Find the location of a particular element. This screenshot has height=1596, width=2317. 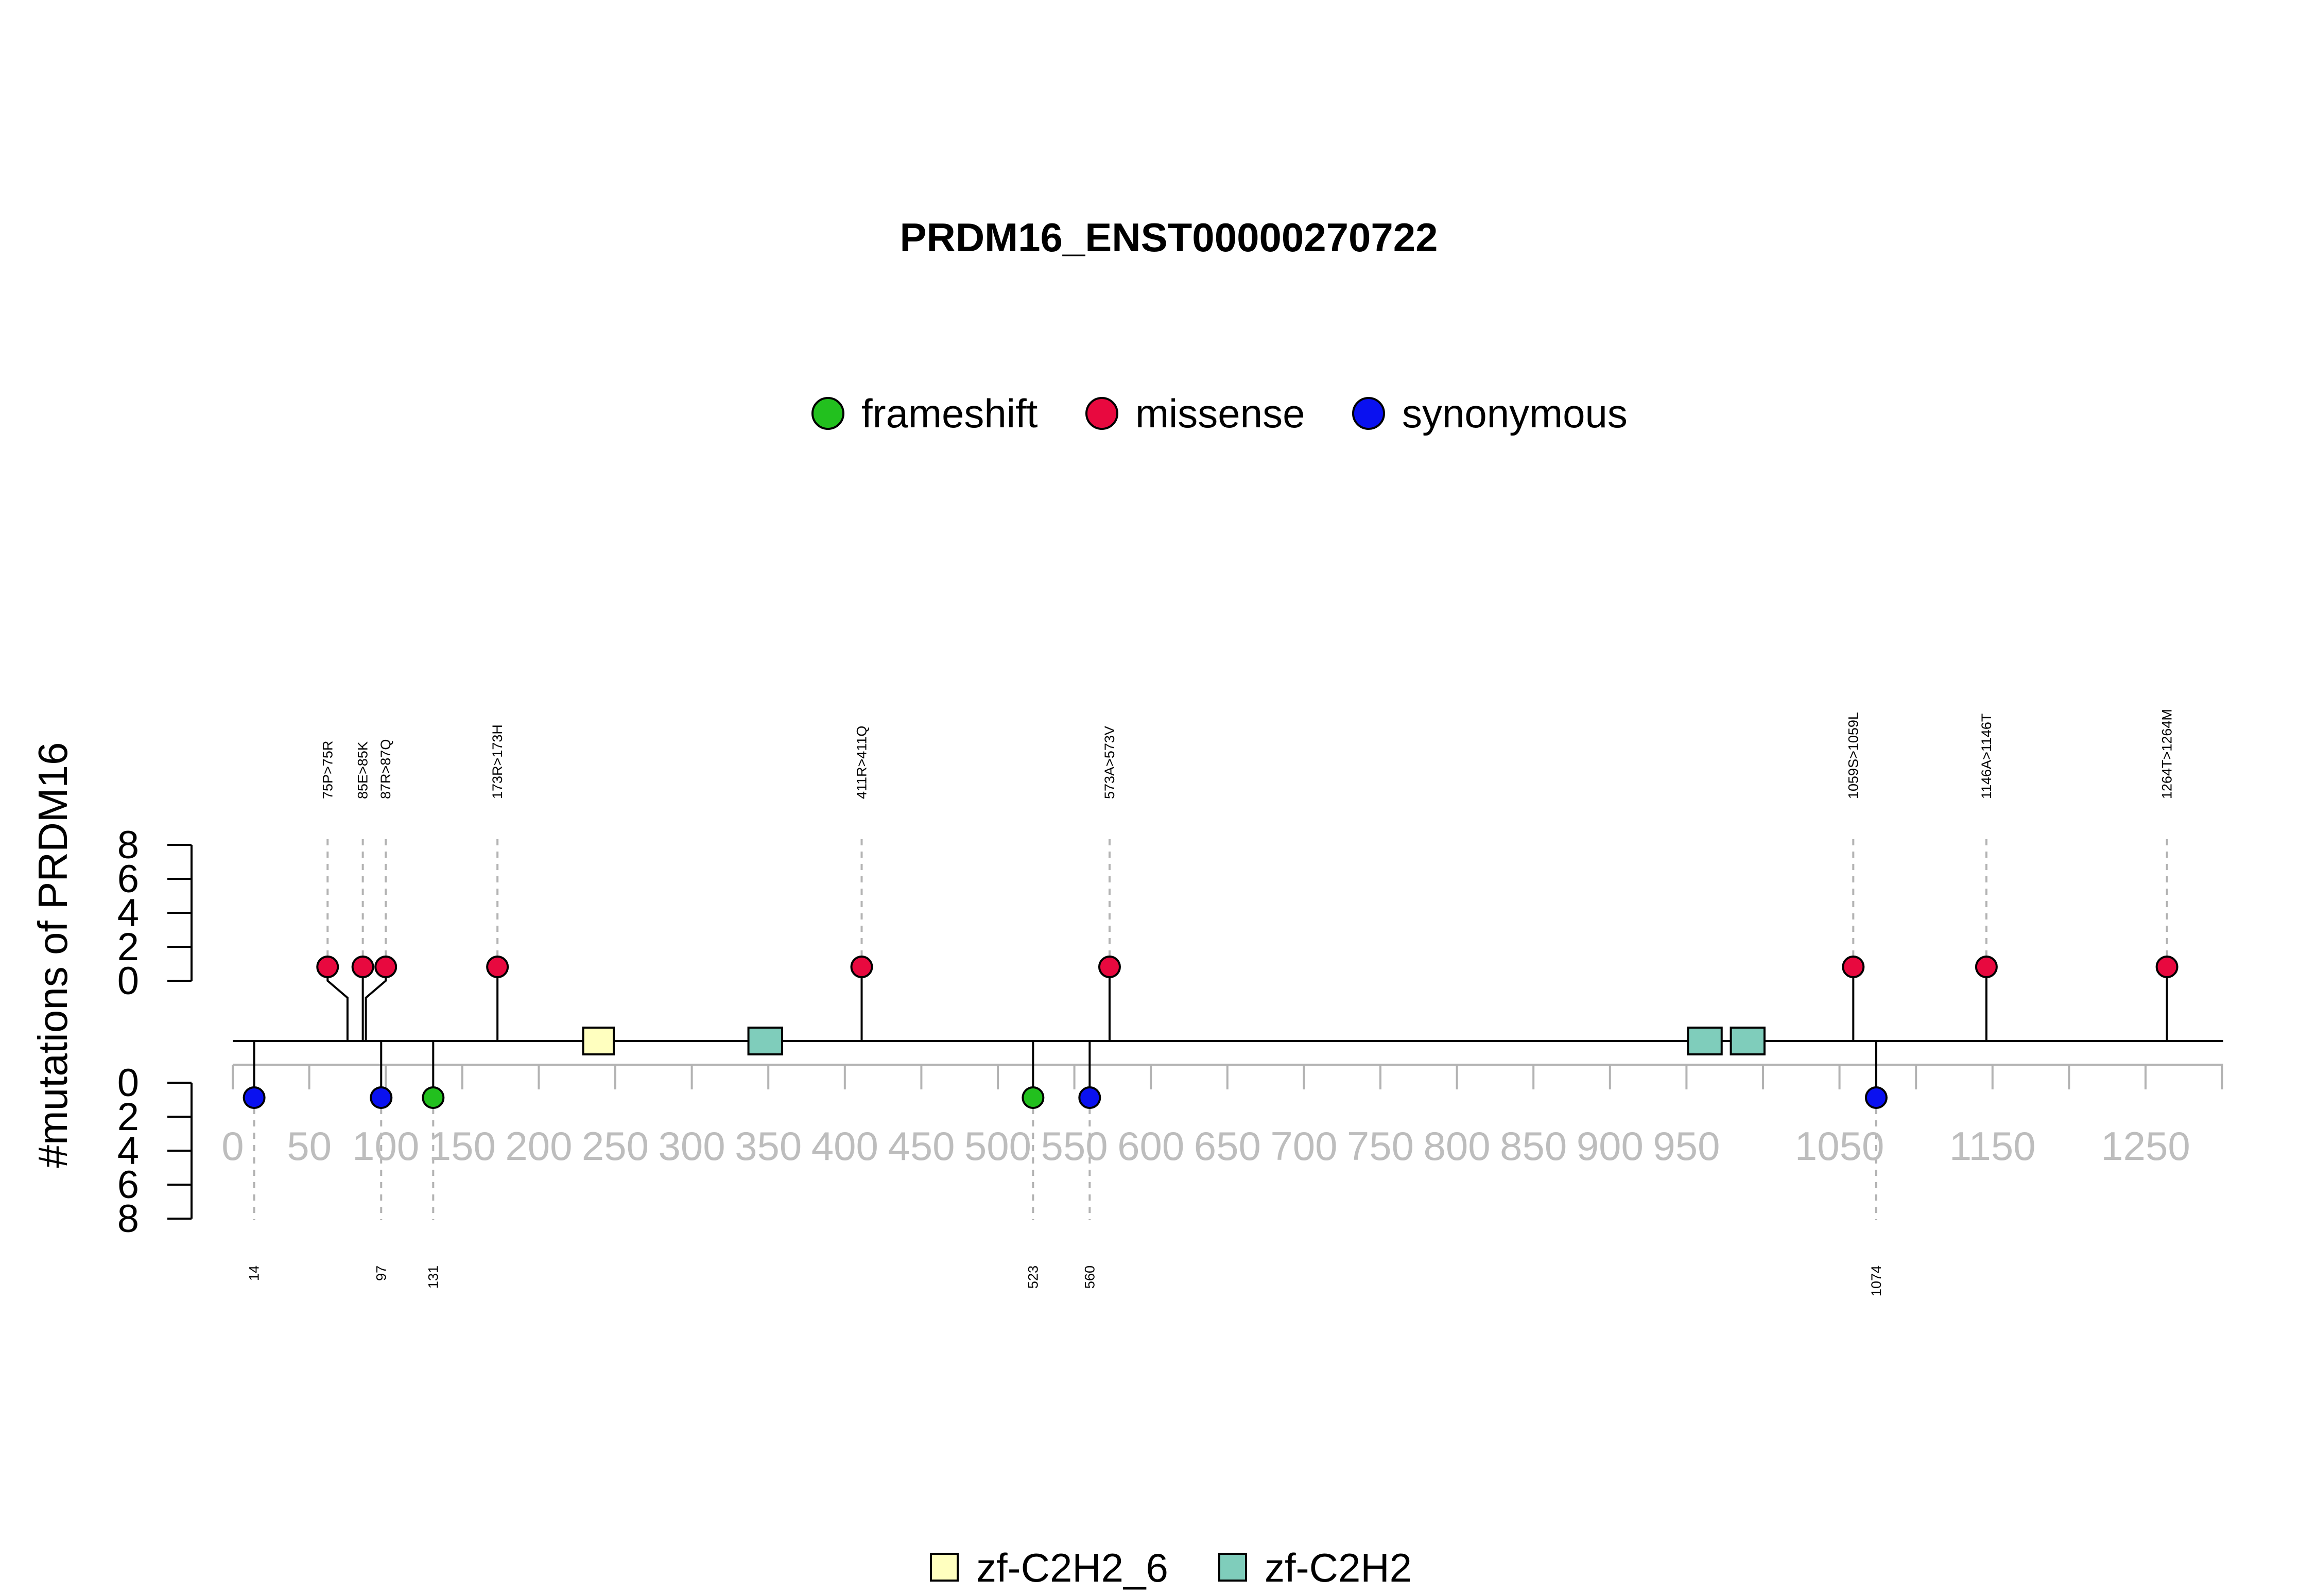

y-tick-label-top: 8 is located at coordinates (128, 845).